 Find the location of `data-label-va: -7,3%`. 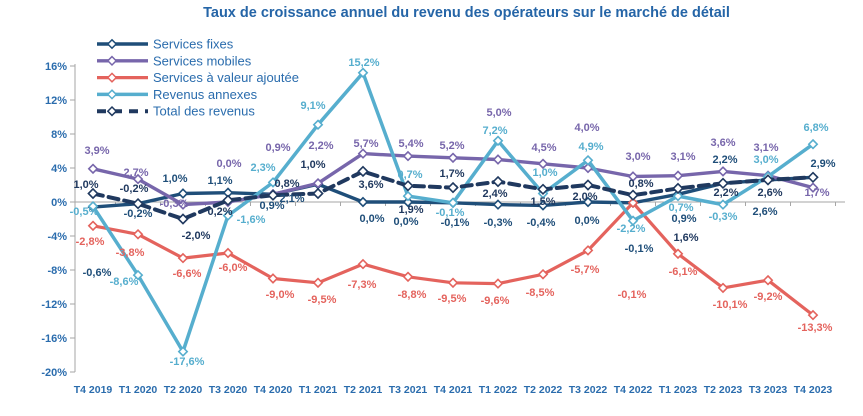

data-label-va: -7,3% is located at coordinates (362, 285).